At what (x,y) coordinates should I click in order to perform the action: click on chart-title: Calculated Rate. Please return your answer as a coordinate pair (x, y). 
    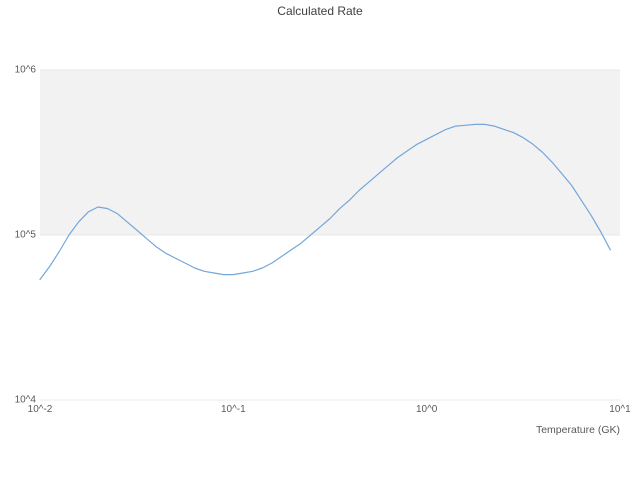
    Looking at the image, I should click on (320, 11).